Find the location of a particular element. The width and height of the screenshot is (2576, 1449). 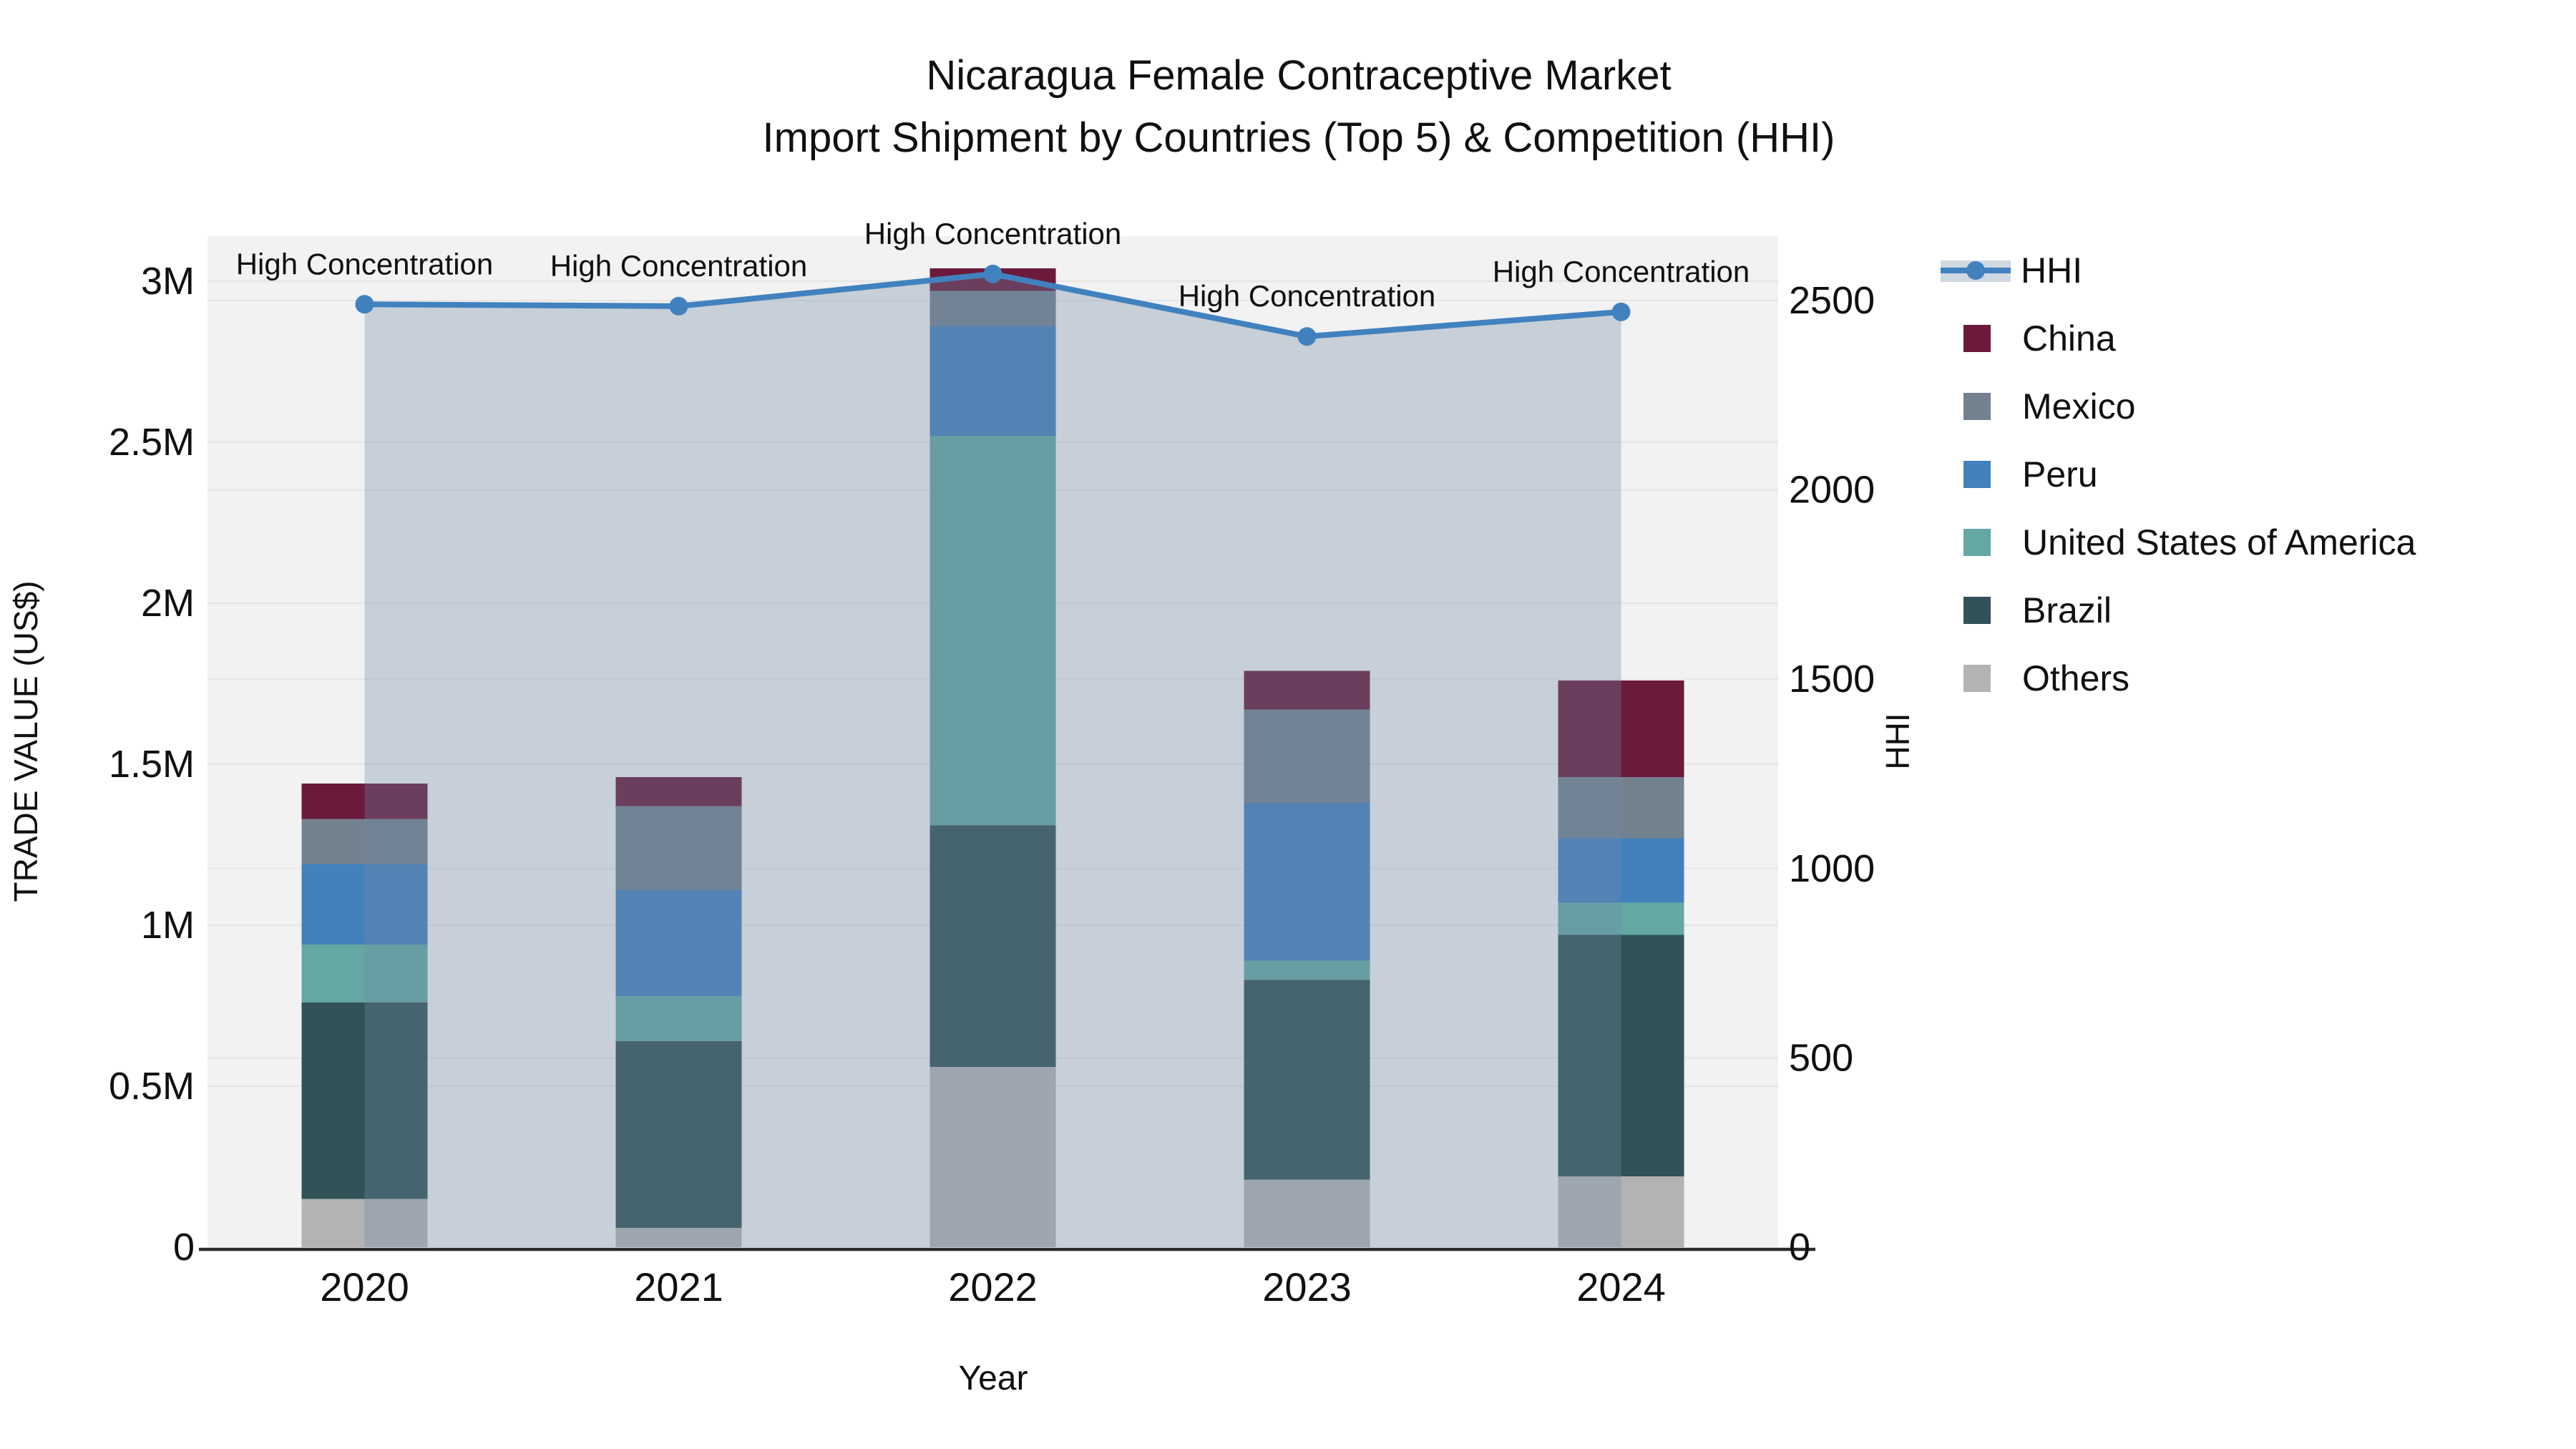

y-left-axis-title: TRADE VALUE (US$) is located at coordinates (25, 741).